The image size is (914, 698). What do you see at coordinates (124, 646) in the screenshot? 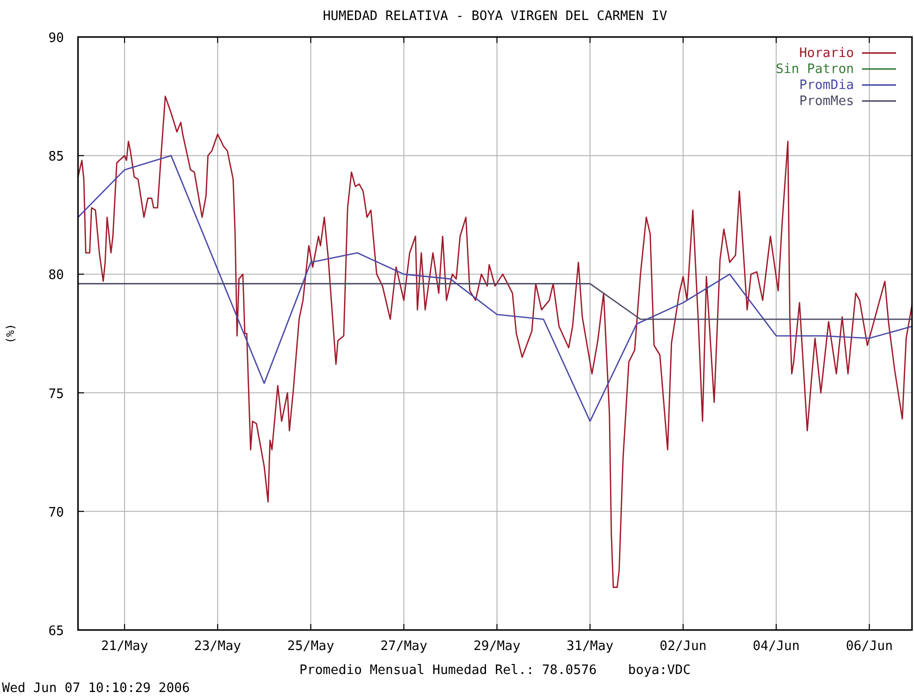
I see `x-tick-label: 21/May` at bounding box center [124, 646].